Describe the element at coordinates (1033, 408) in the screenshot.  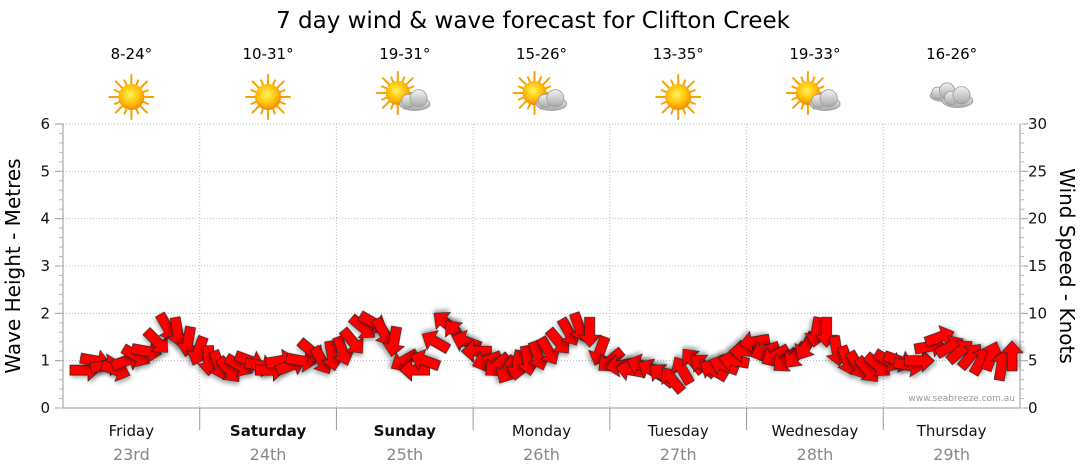
I see `right-tick-label: 0` at that location.